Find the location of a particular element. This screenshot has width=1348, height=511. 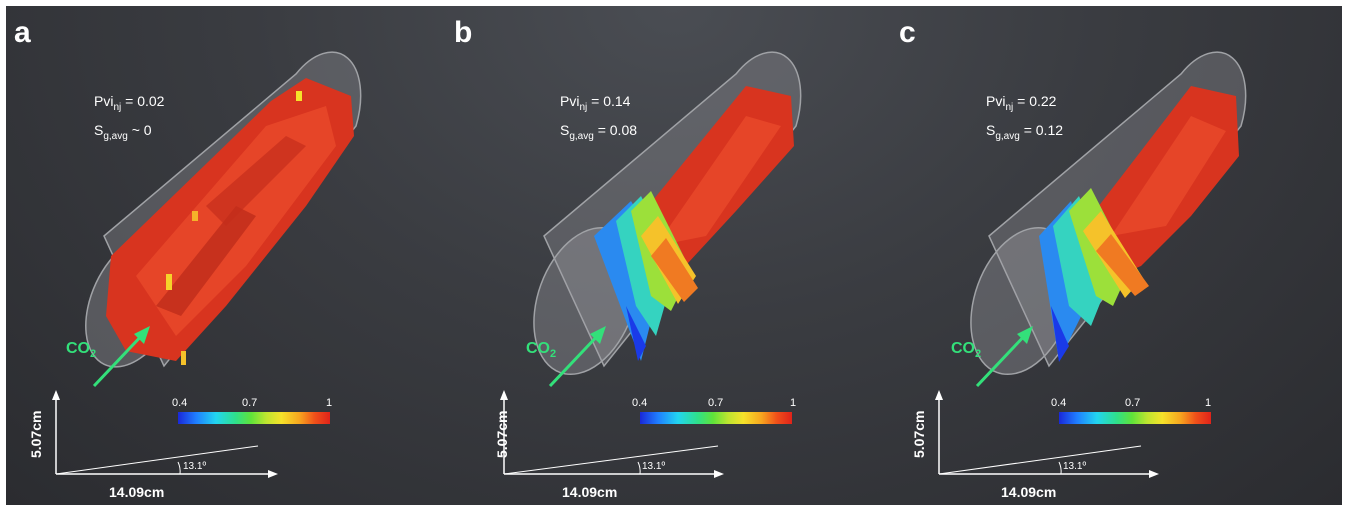

panel-label: a is located at coordinates (22, 32).